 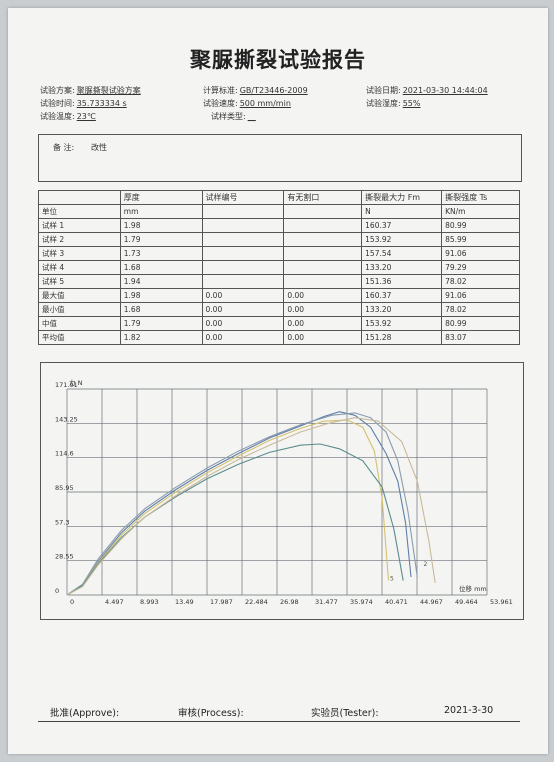 I want to click on table-unit-row: 单位 mm N KN/m, so click(x=279, y=211).